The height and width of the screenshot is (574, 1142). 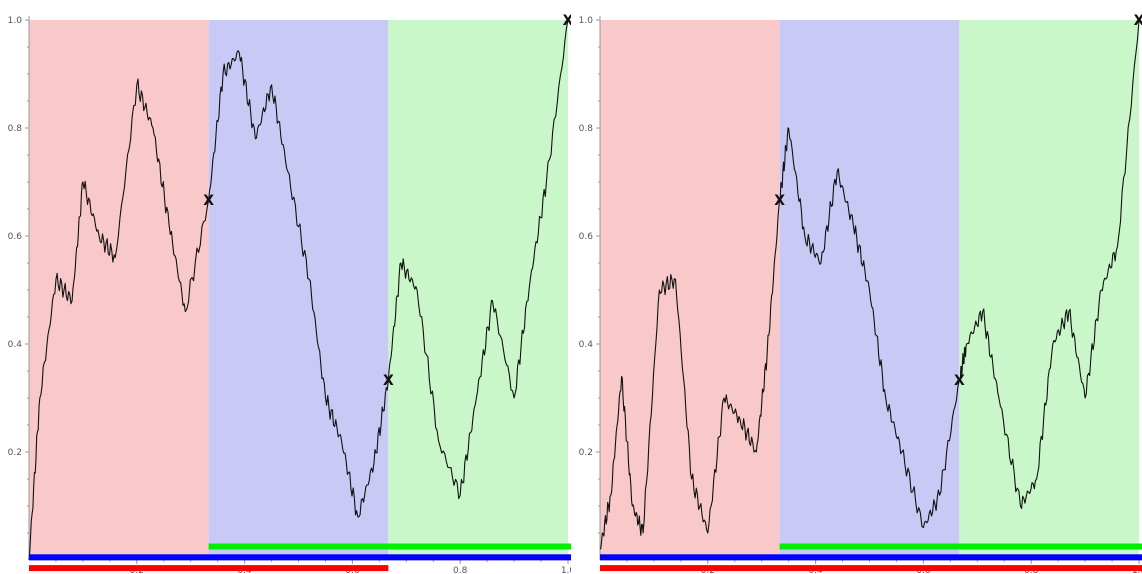 What do you see at coordinates (690, 290) in the screenshot?
I see `band-red` at bounding box center [690, 290].